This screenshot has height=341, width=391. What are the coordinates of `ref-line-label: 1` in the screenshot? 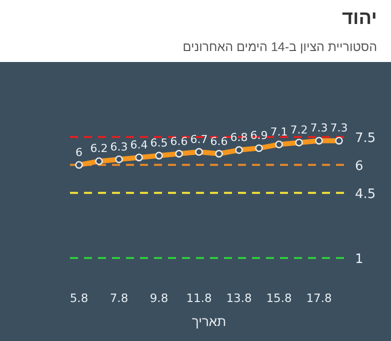 It's located at (359, 259).